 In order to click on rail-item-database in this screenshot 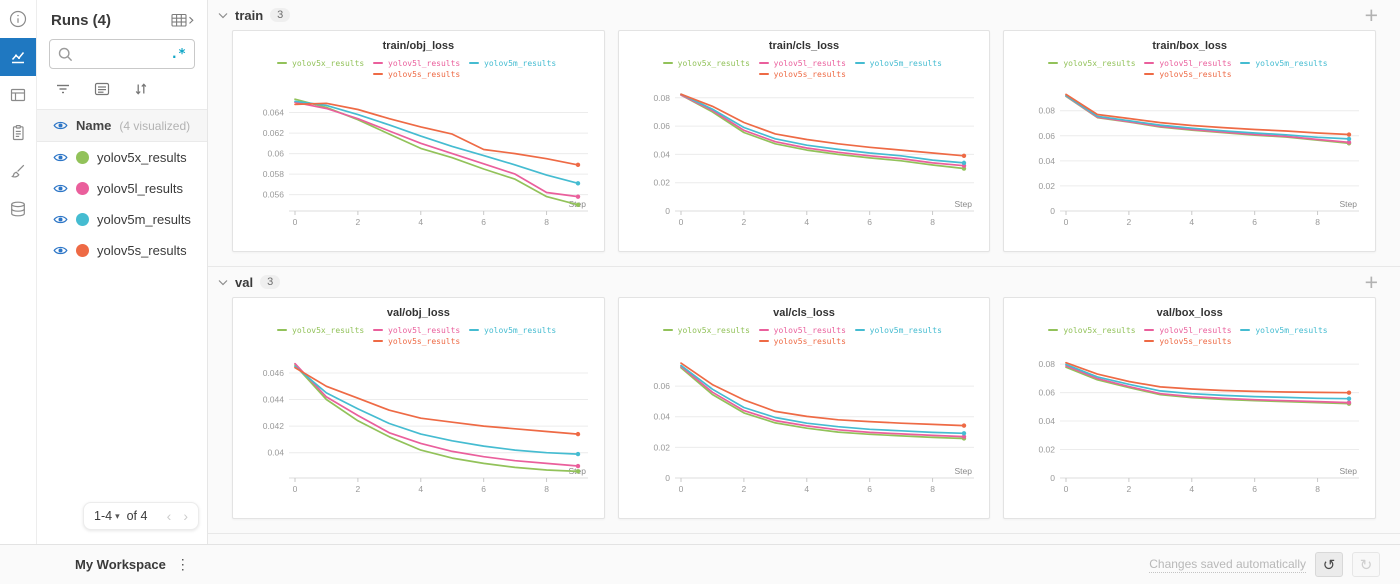, I will do `click(18, 209)`.